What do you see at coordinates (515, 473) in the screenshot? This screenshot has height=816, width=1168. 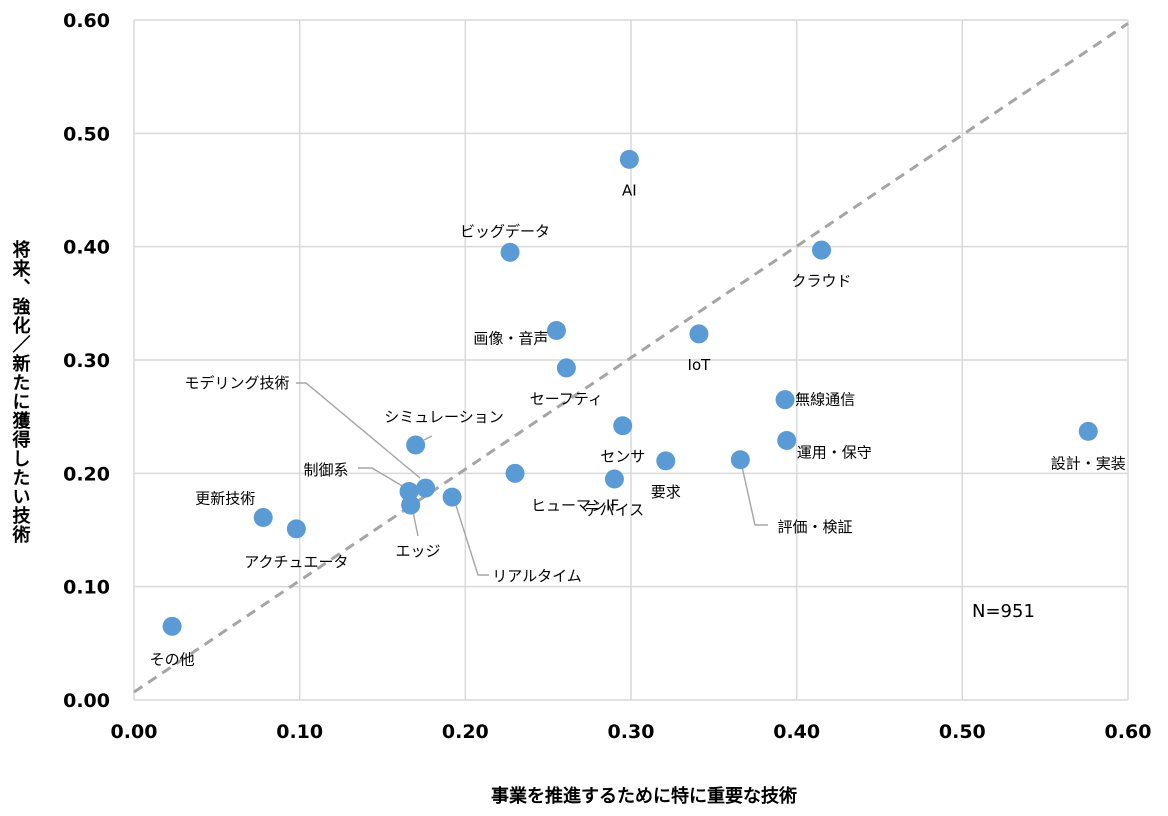 I see `point-ヒューマンif` at bounding box center [515, 473].